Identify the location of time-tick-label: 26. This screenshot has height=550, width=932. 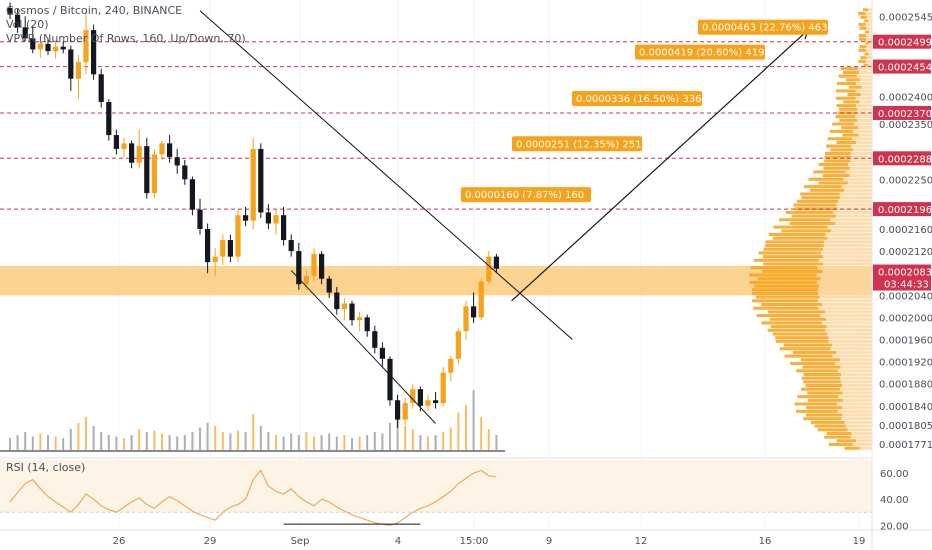
(119, 541).